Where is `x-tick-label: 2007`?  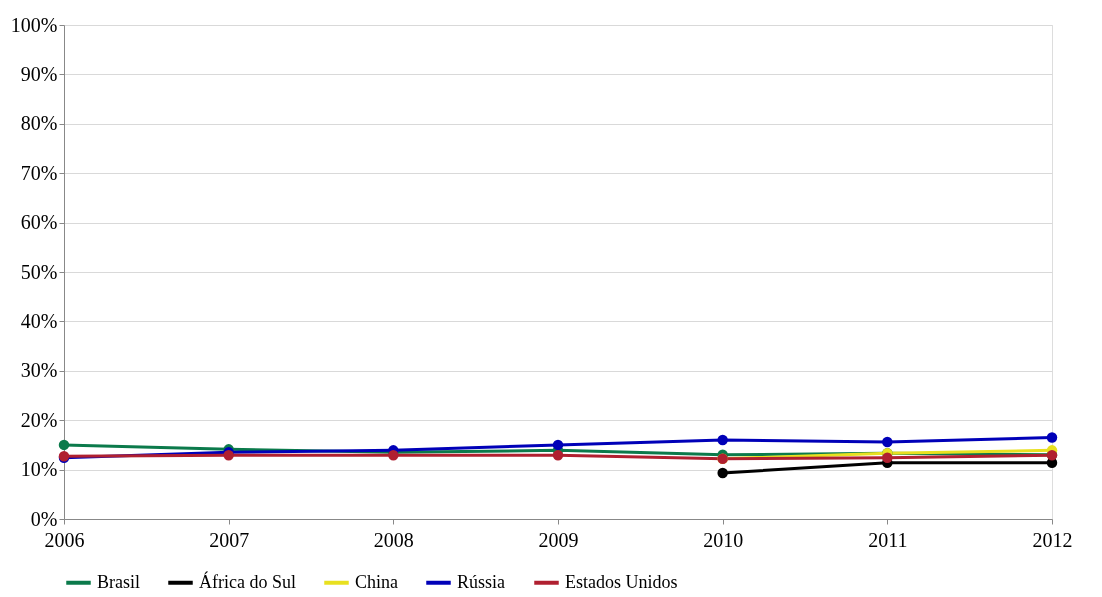 x-tick-label: 2007 is located at coordinates (229, 539).